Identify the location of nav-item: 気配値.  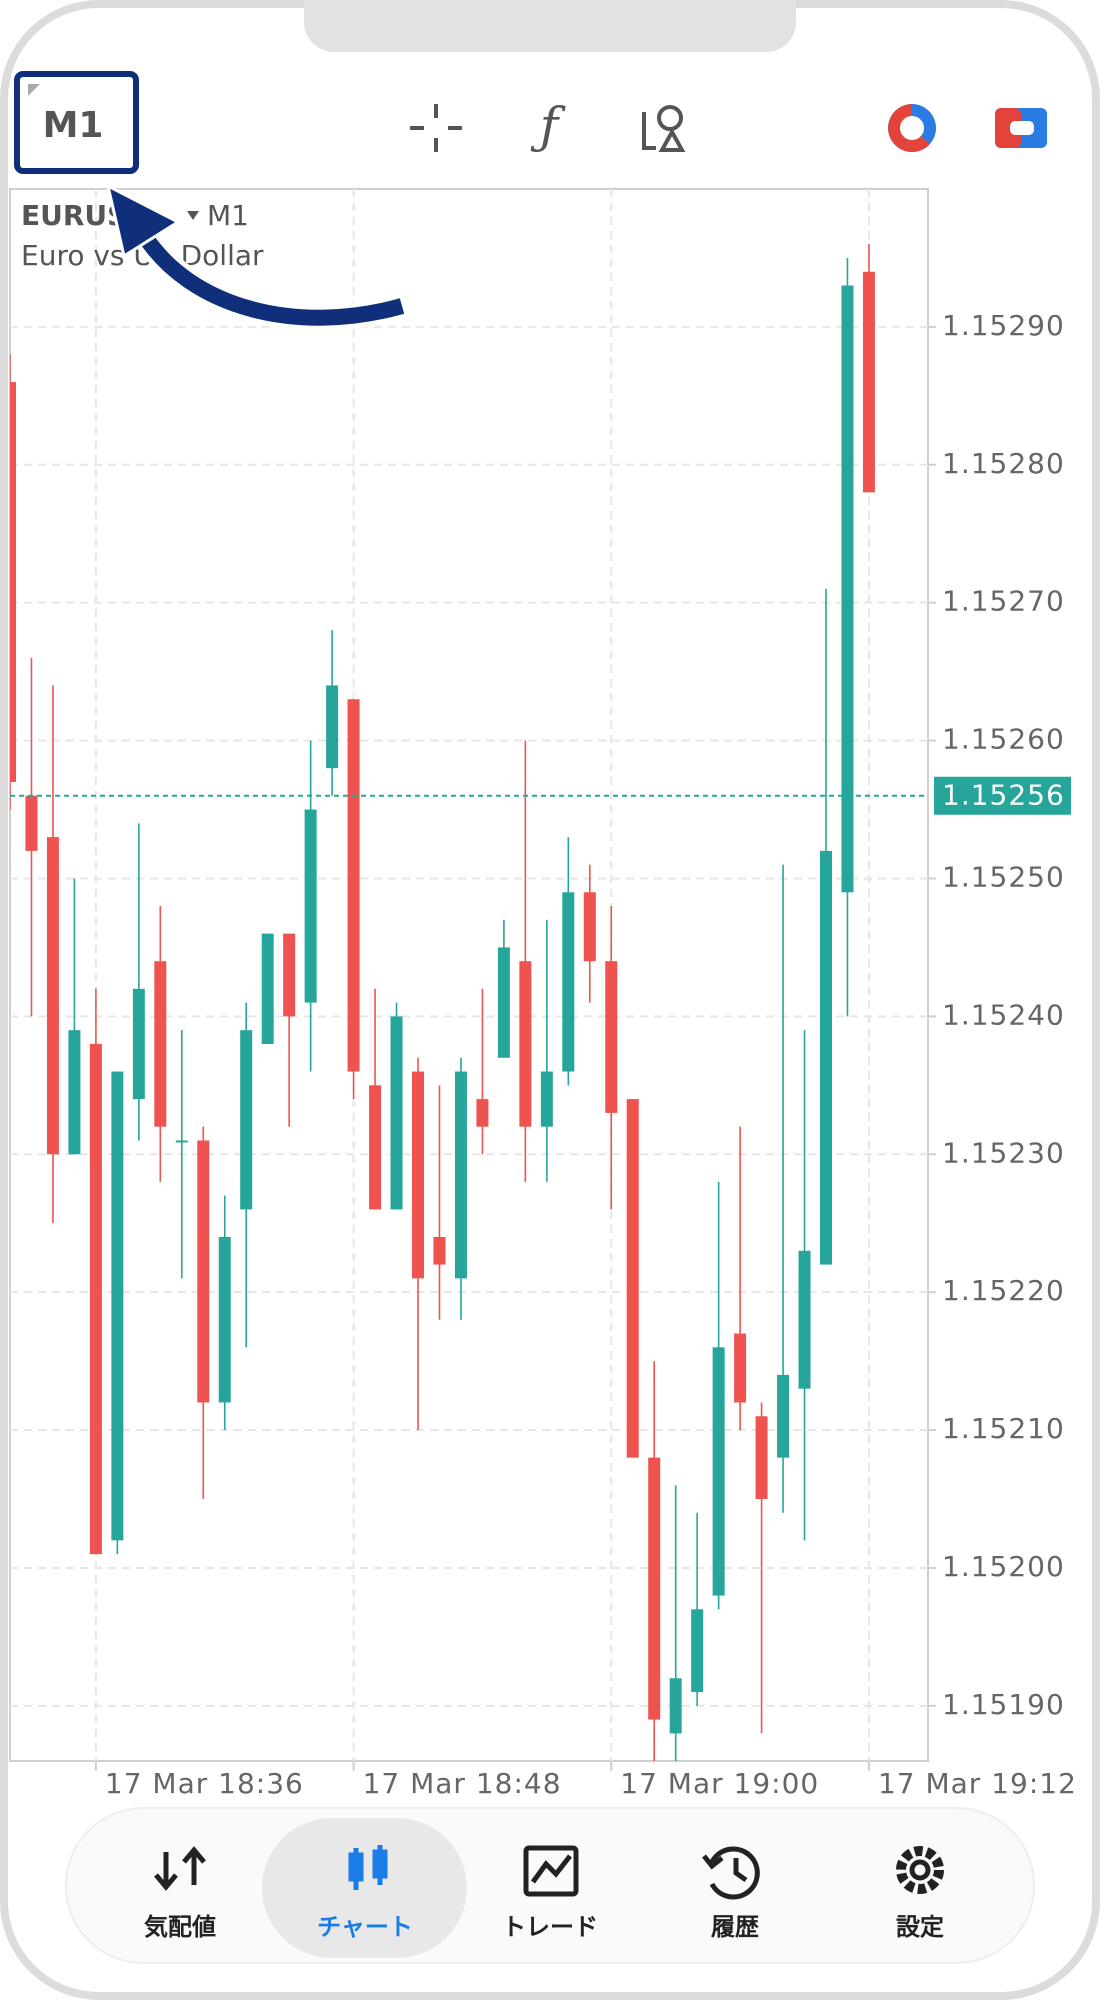
(180, 1927).